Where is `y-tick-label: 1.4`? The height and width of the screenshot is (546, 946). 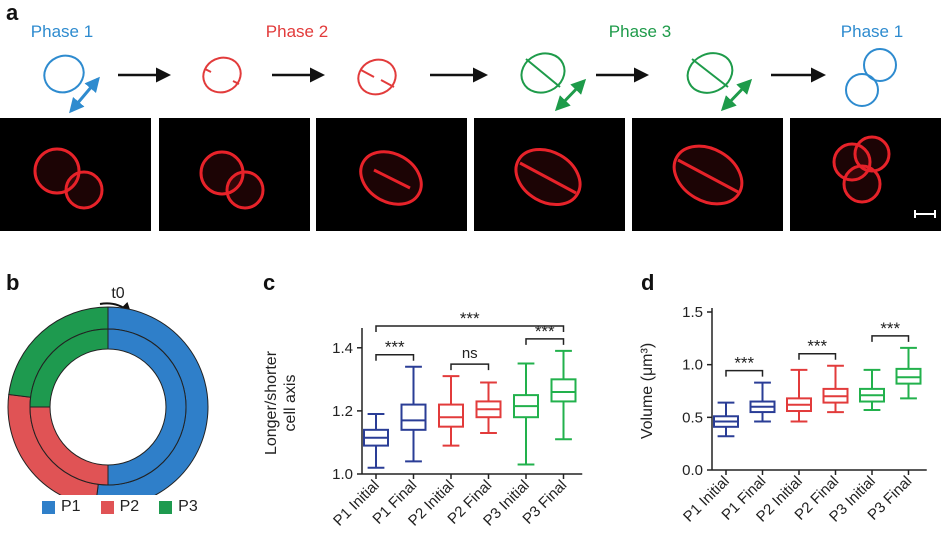
y-tick-label: 1.4 is located at coordinates (342, 348).